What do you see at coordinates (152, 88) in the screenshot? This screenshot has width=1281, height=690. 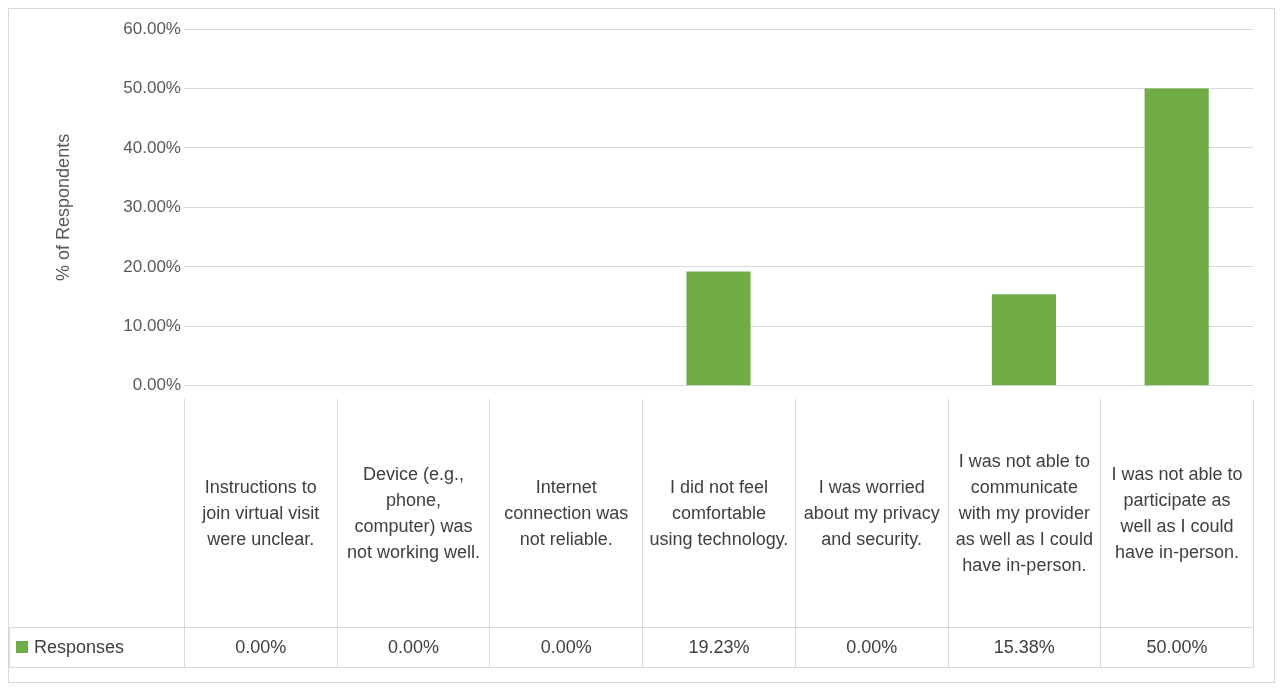 I see `y-tick-label: 50.00%` at bounding box center [152, 88].